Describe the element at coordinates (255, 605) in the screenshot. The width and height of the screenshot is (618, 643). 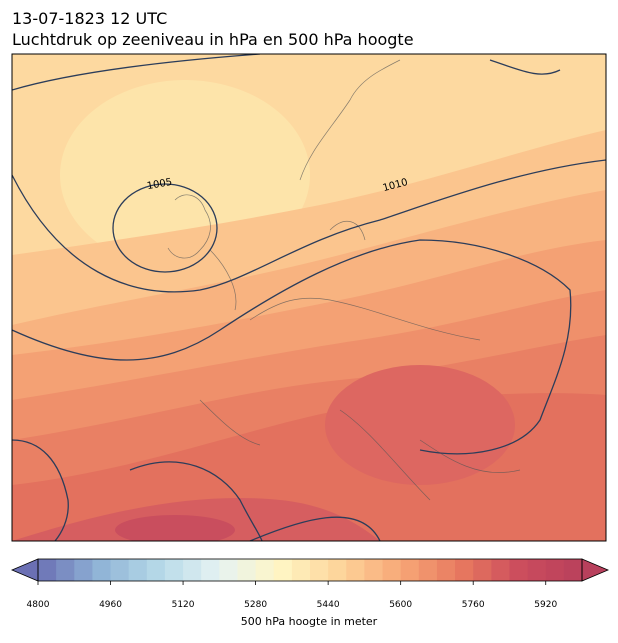
I see `colorbar-tick-label: 5280` at that location.